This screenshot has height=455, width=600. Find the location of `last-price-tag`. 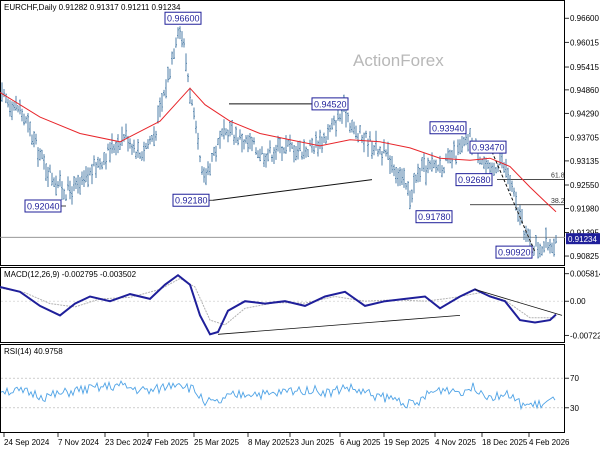

last-price-tag is located at coordinates (583, 239).